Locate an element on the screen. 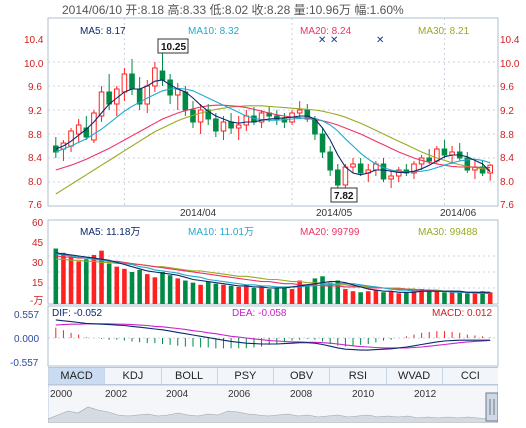  year-label: 2008 is located at coordinates (301, 394).